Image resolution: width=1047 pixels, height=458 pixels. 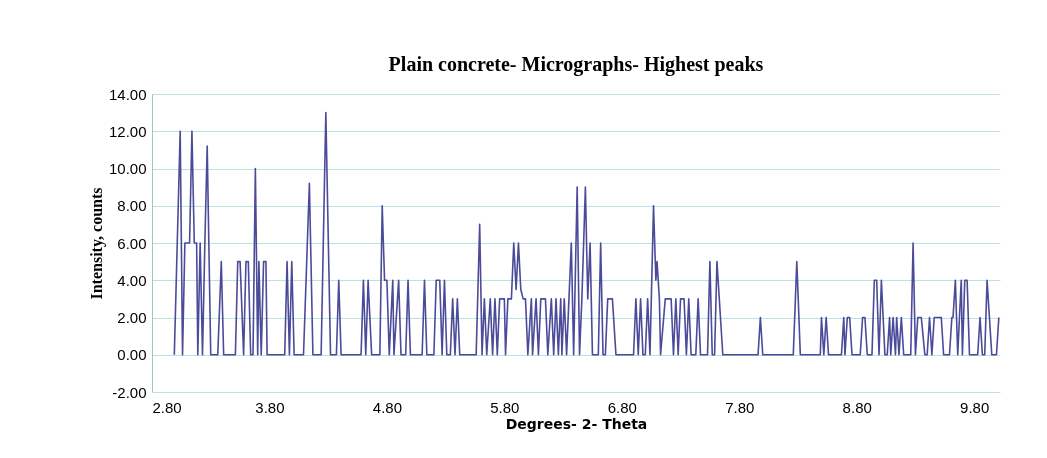 I want to click on y-tick-label: 6.00, so click(x=132, y=243).